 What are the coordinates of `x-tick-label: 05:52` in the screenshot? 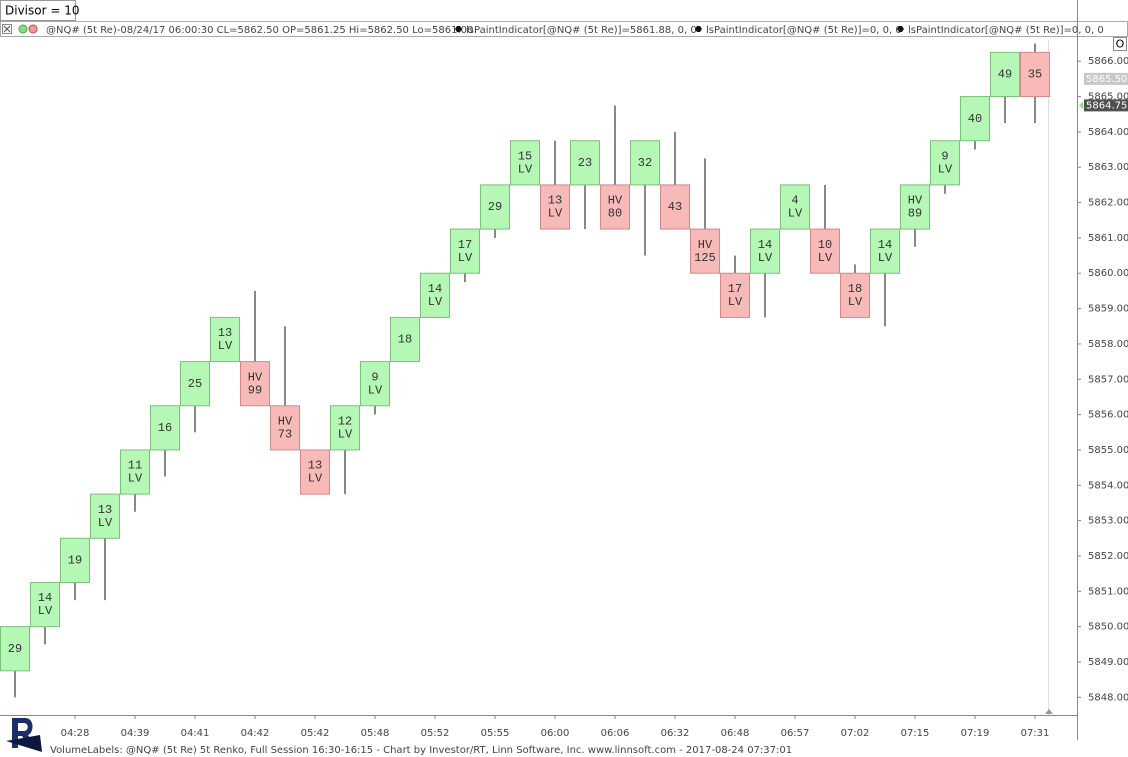 It's located at (435, 733).